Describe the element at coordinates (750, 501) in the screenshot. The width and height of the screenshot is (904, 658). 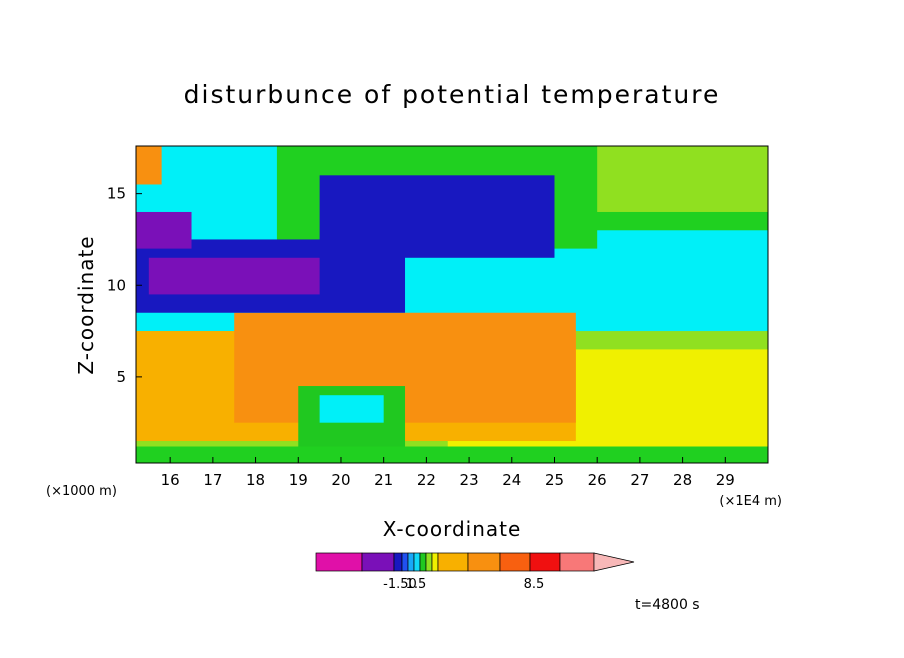
I see `x-unit-right: (×1E4 m)` at that location.